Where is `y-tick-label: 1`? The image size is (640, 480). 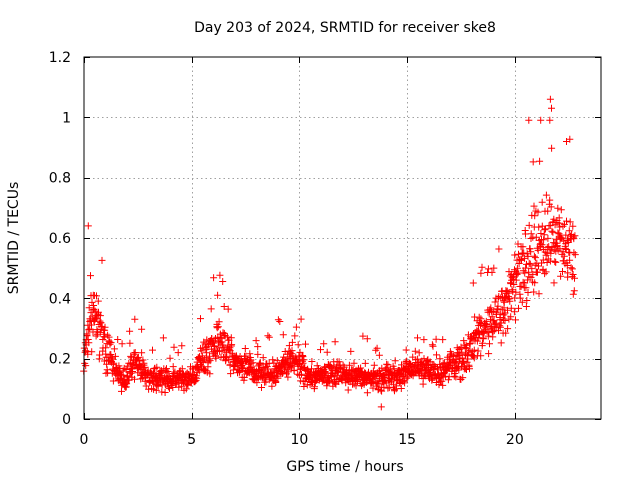 y-tick-label: 1 is located at coordinates (66, 118).